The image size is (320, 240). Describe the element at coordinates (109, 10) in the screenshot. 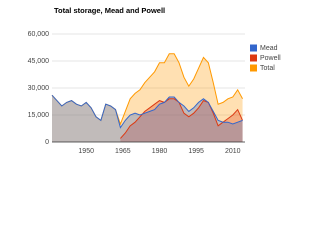

I see `chart-title: Total storage, Mead and Powell` at that location.